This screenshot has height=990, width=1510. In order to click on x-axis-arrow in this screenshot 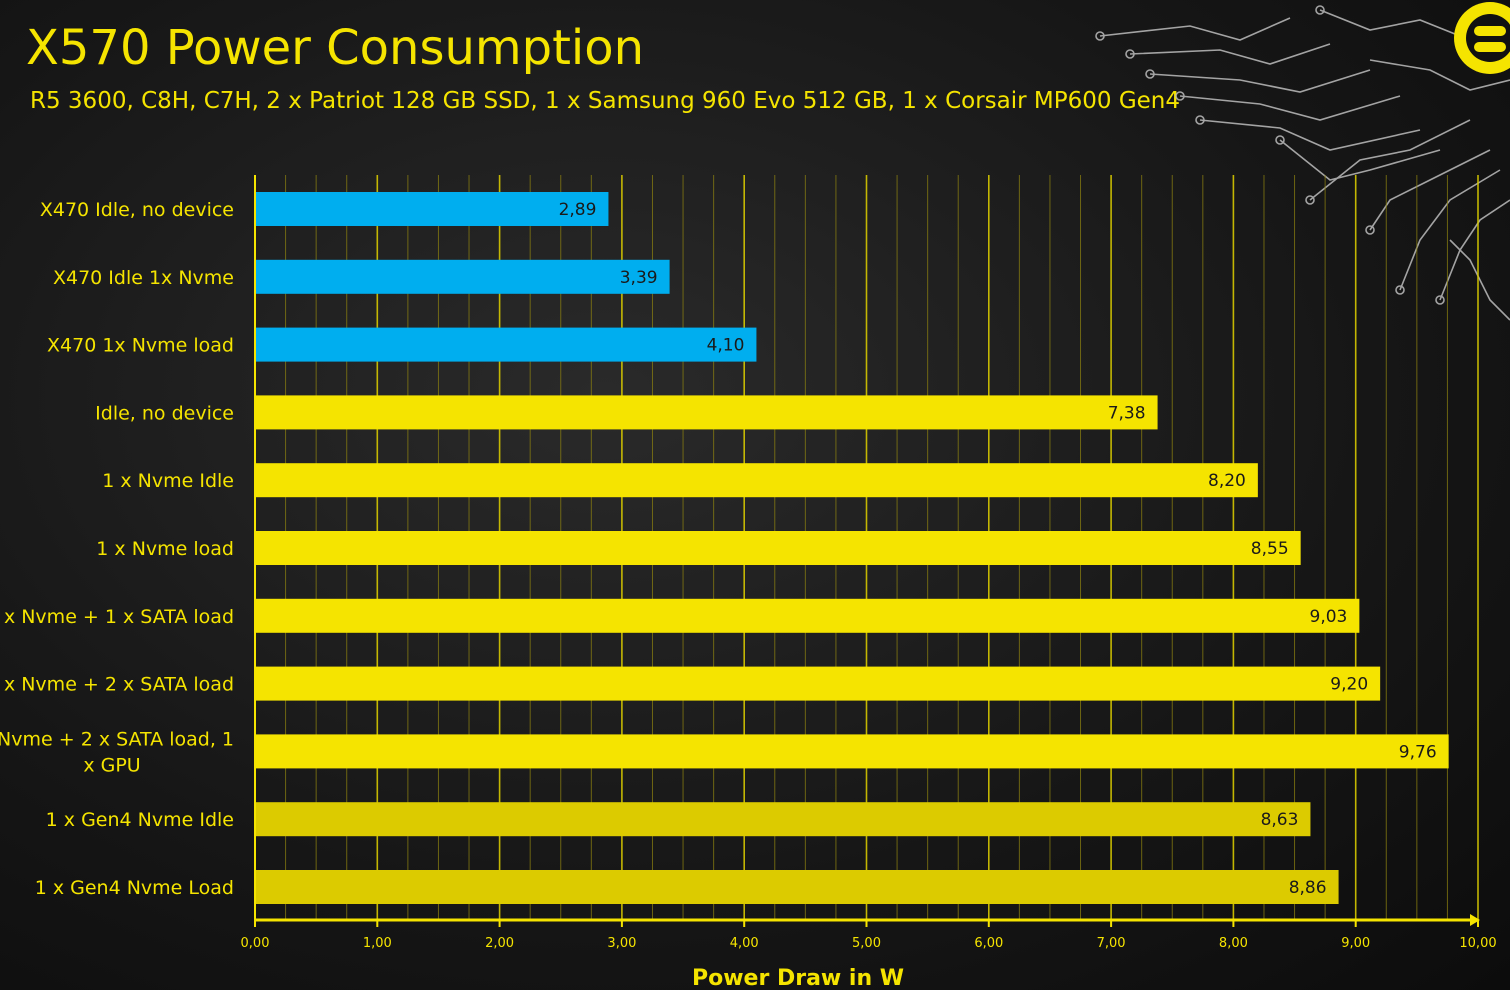, I will do `click(1475, 920)`.